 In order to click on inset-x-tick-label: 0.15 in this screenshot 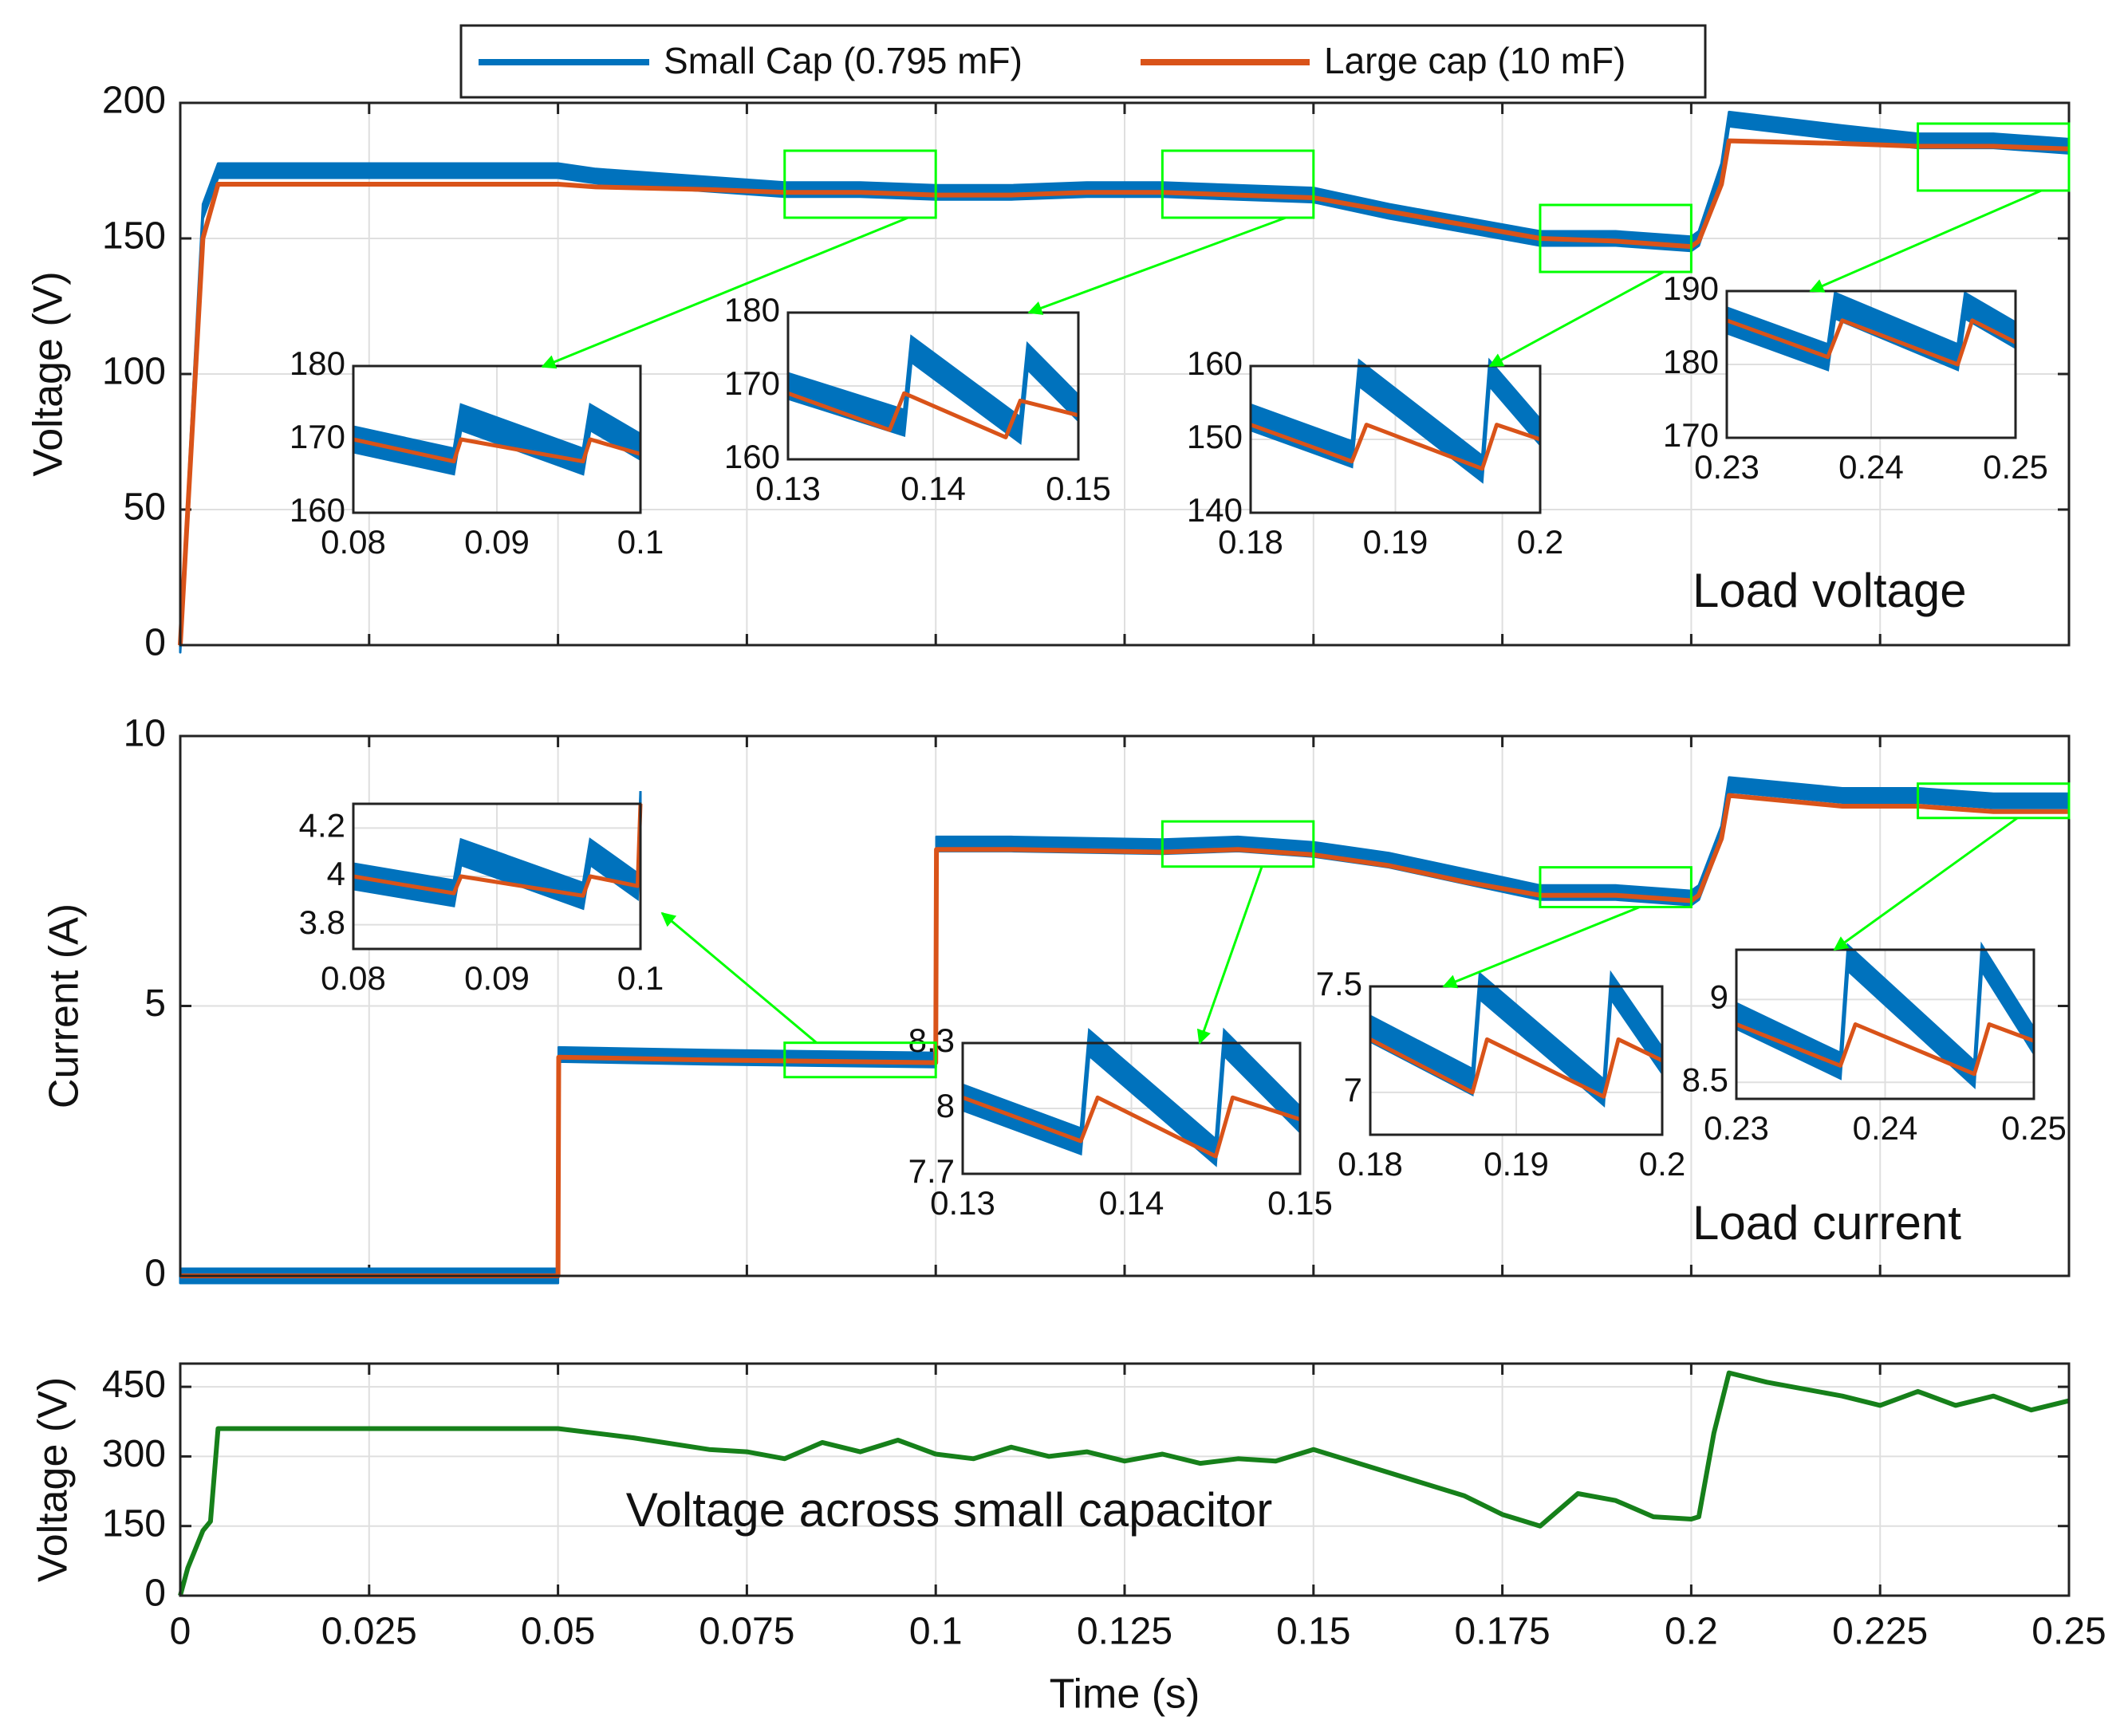, I will do `click(1078, 489)`.